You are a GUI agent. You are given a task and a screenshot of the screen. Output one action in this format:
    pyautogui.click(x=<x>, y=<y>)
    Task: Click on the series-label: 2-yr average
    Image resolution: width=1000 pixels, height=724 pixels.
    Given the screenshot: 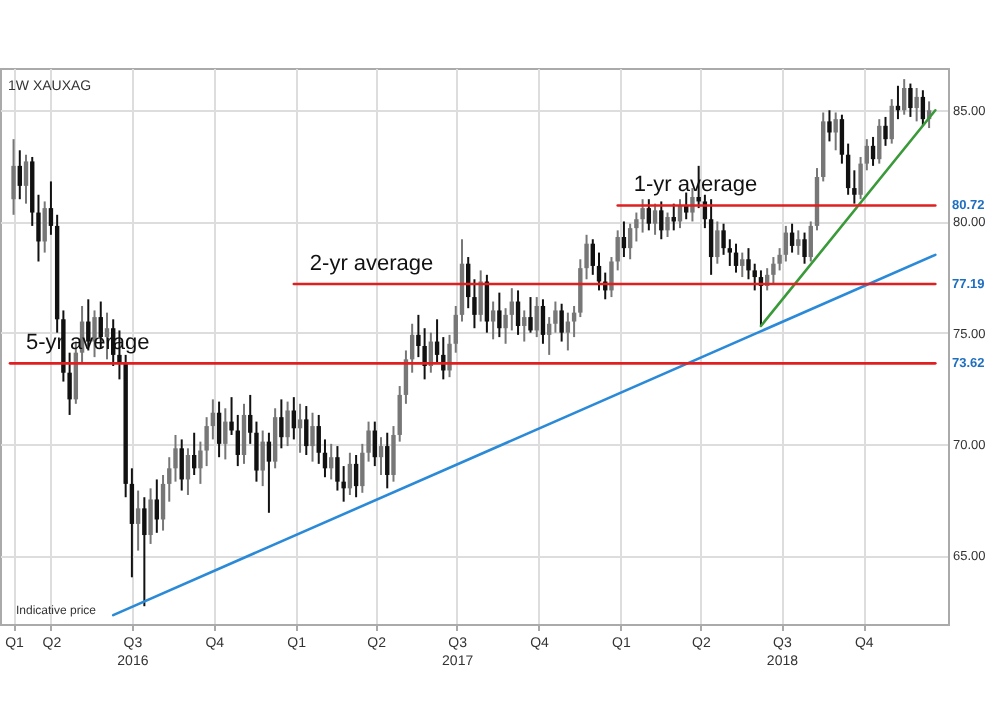 What is the action you would take?
    pyautogui.click(x=371, y=263)
    